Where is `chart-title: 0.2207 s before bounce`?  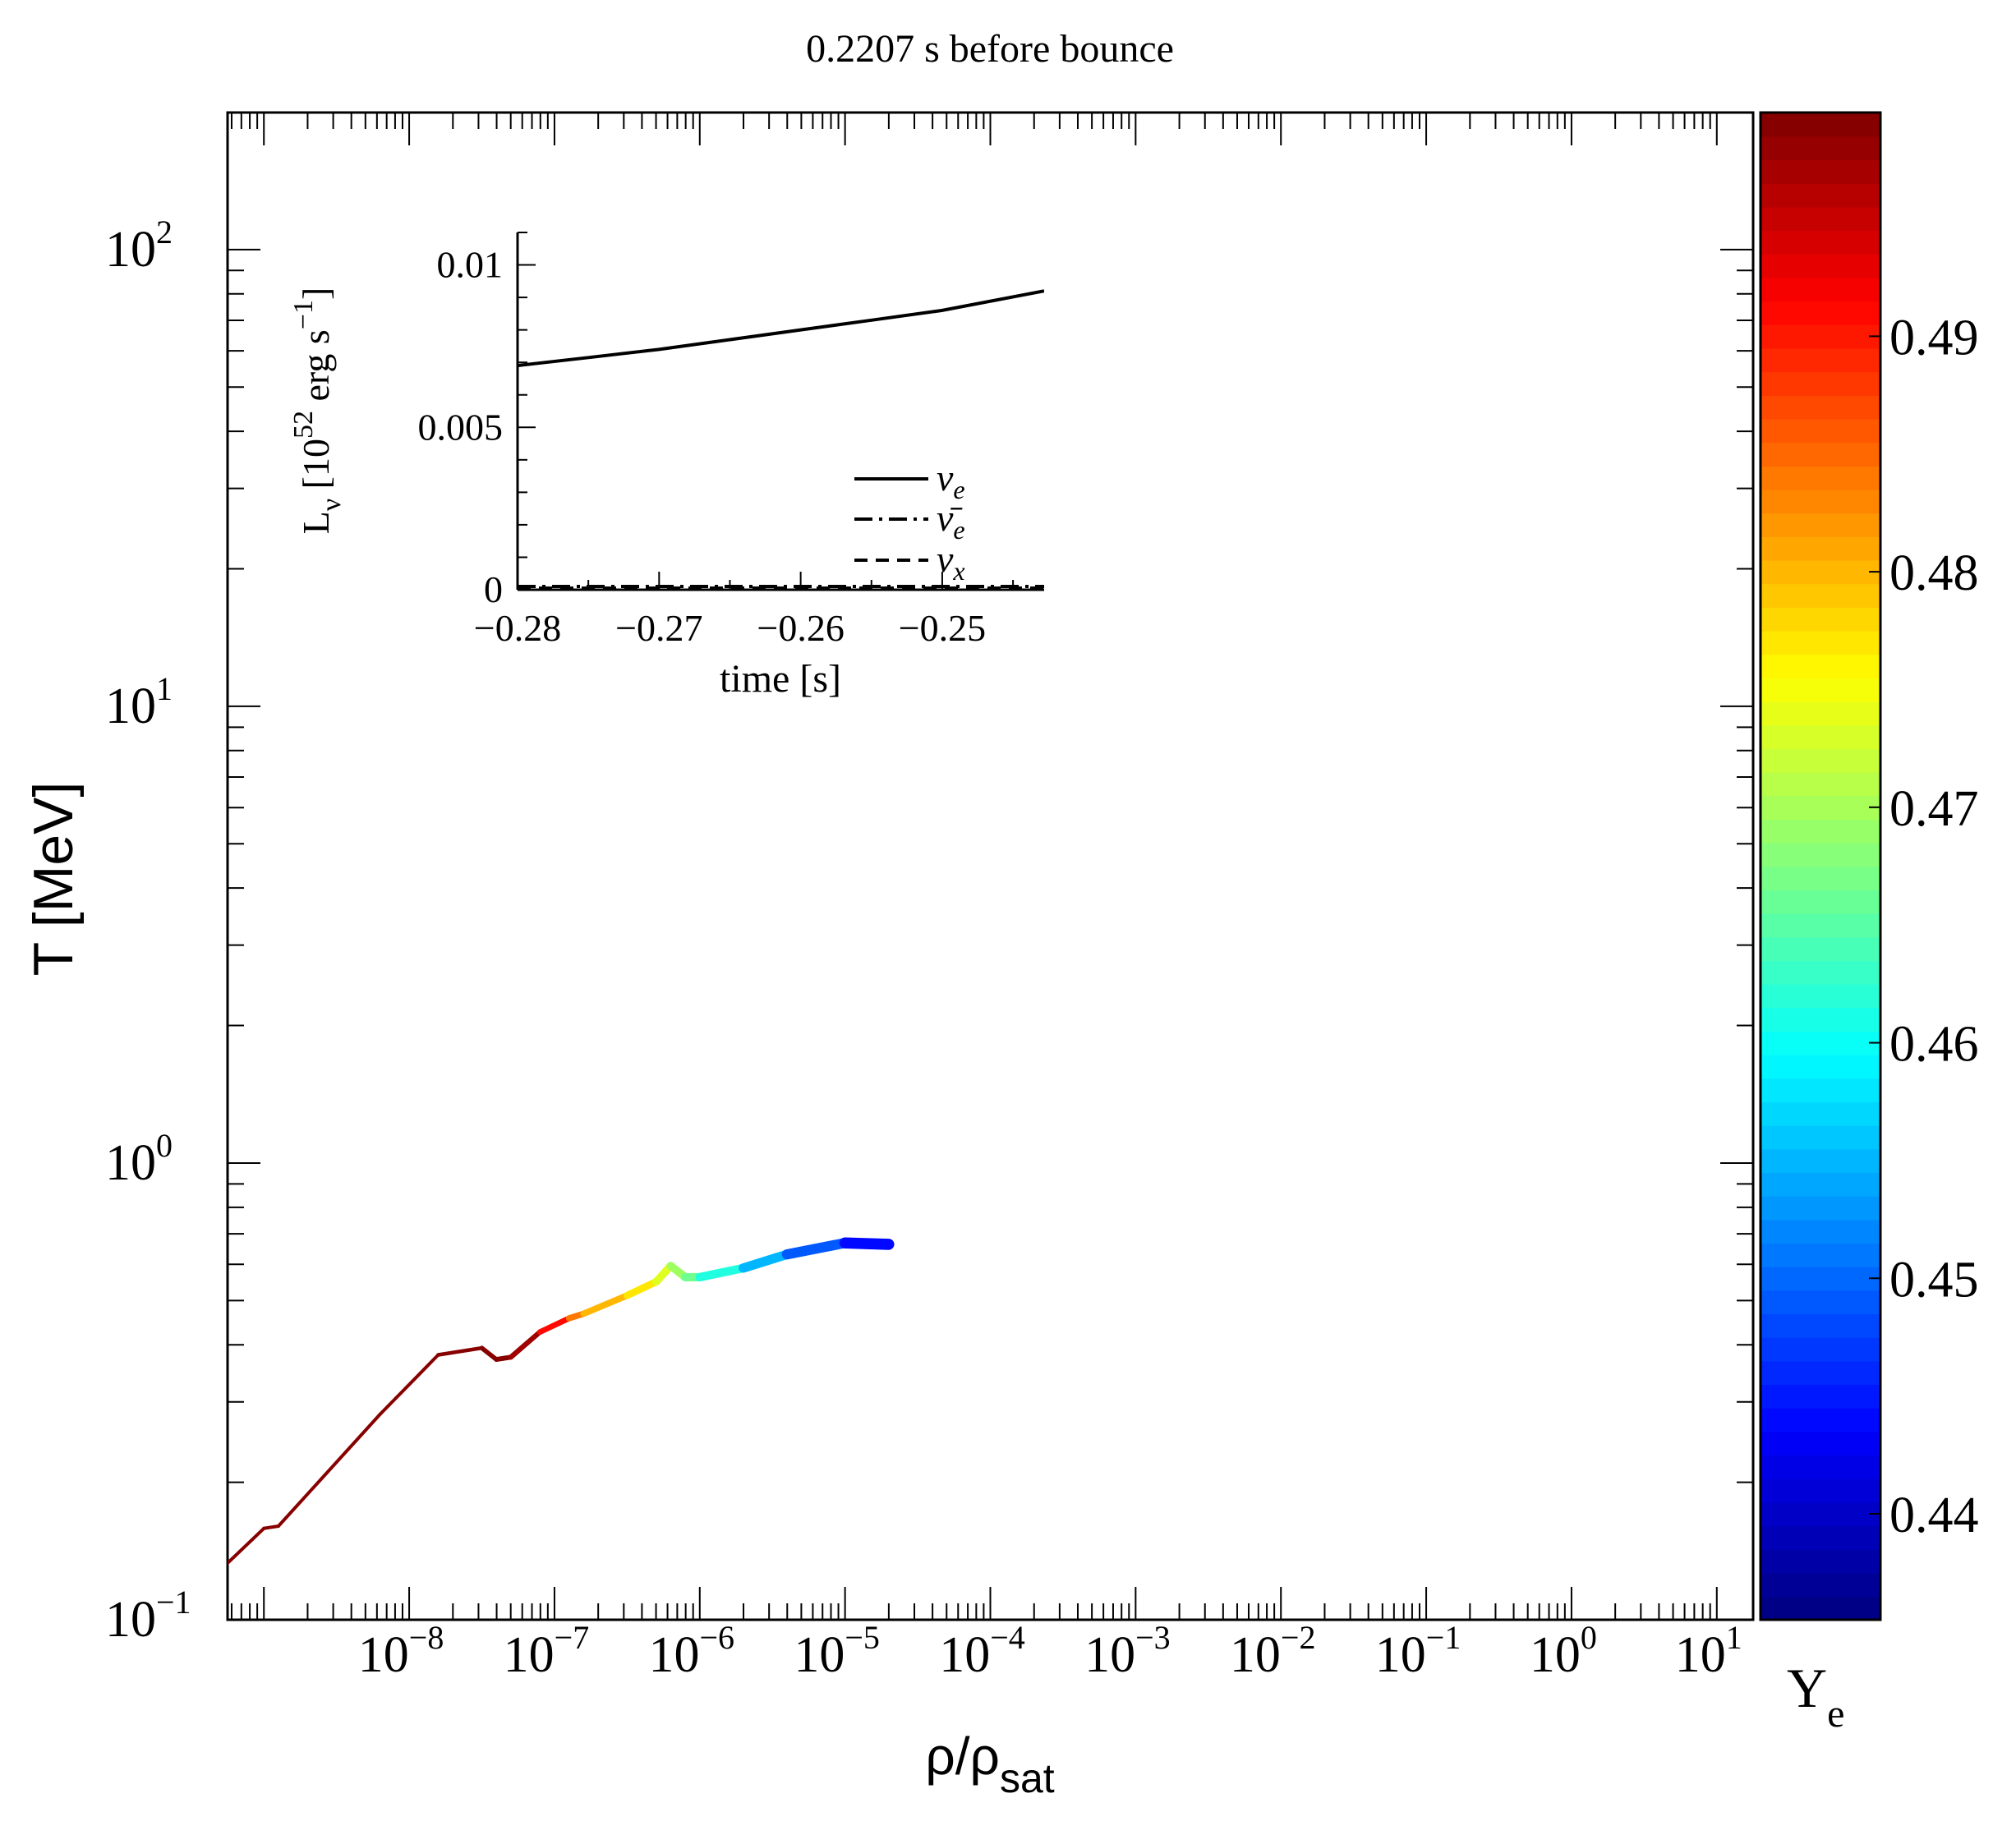 chart-title: 0.2207 s before bounce is located at coordinates (990, 49).